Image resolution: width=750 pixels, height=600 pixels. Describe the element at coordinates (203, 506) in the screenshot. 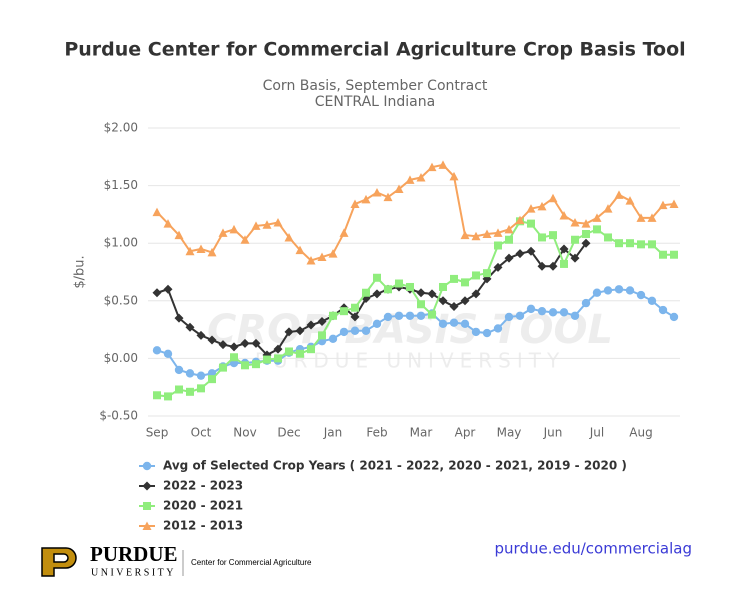

I see `legend-label: 2020 - 2021` at that location.